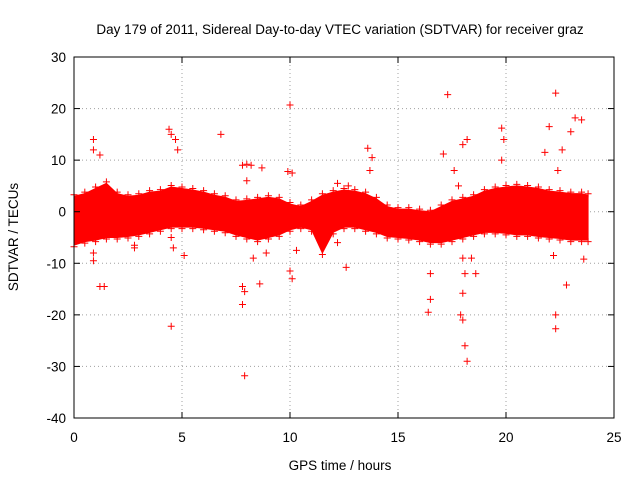 This screenshot has height=480, width=640. Describe the element at coordinates (613, 437) in the screenshot. I see `x-tick-label: 25` at that location.